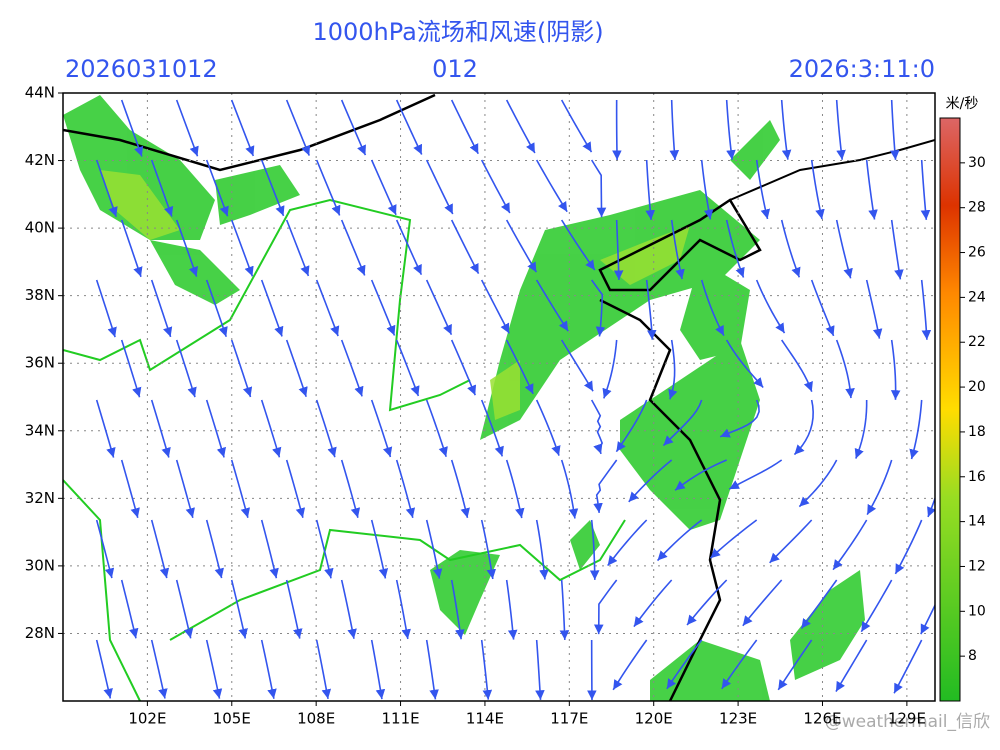  I want to click on colorbar-label: 26, so click(977, 253).